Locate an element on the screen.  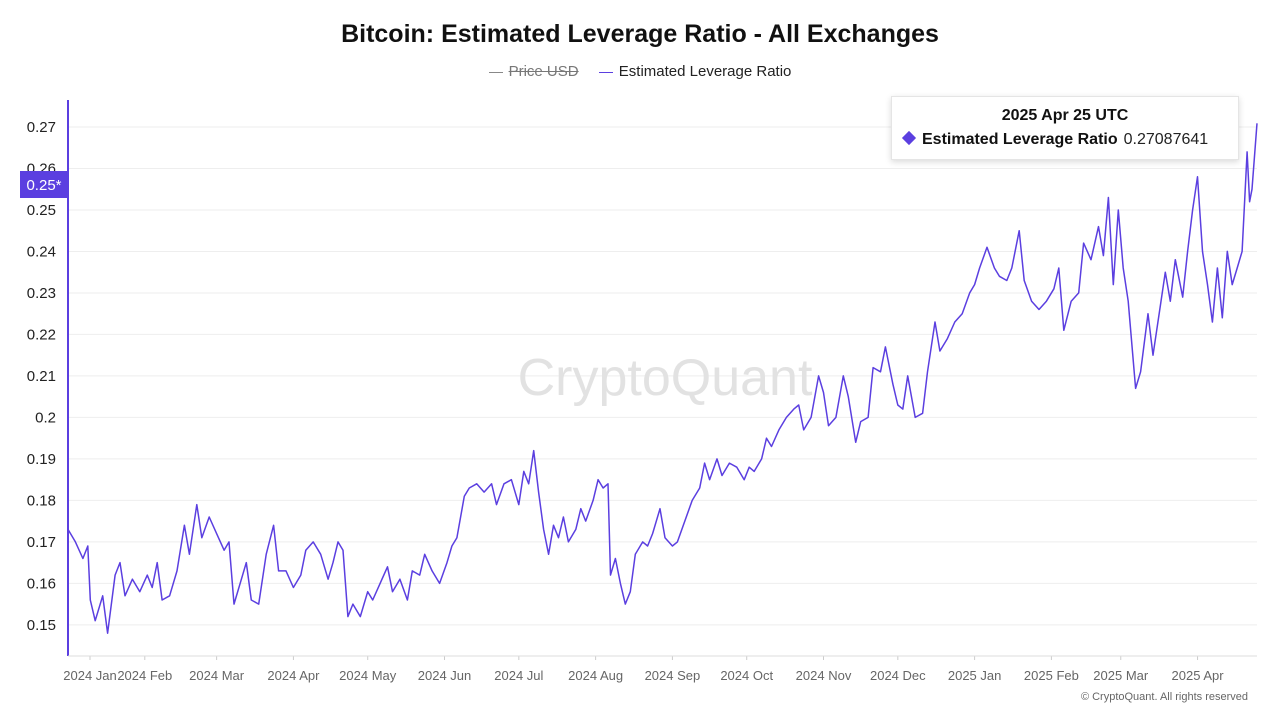
y-marker-label: 0.25* is located at coordinates (43, 185).